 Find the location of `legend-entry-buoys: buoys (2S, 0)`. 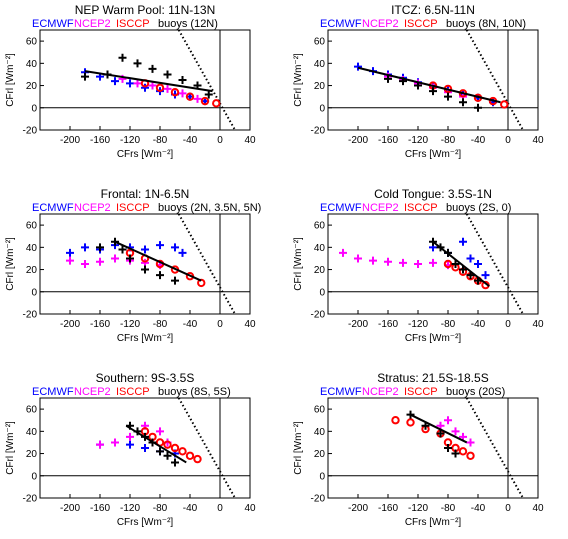

legend-entry-buoys: buoys (2S, 0) is located at coordinates (478, 208).